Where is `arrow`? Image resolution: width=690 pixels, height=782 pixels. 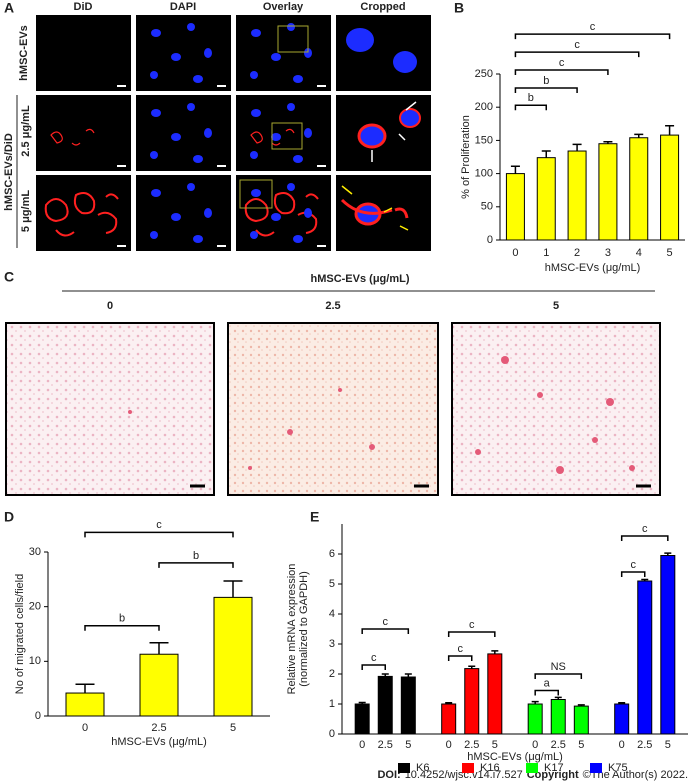
arrow is located at coordinates (394, 131).